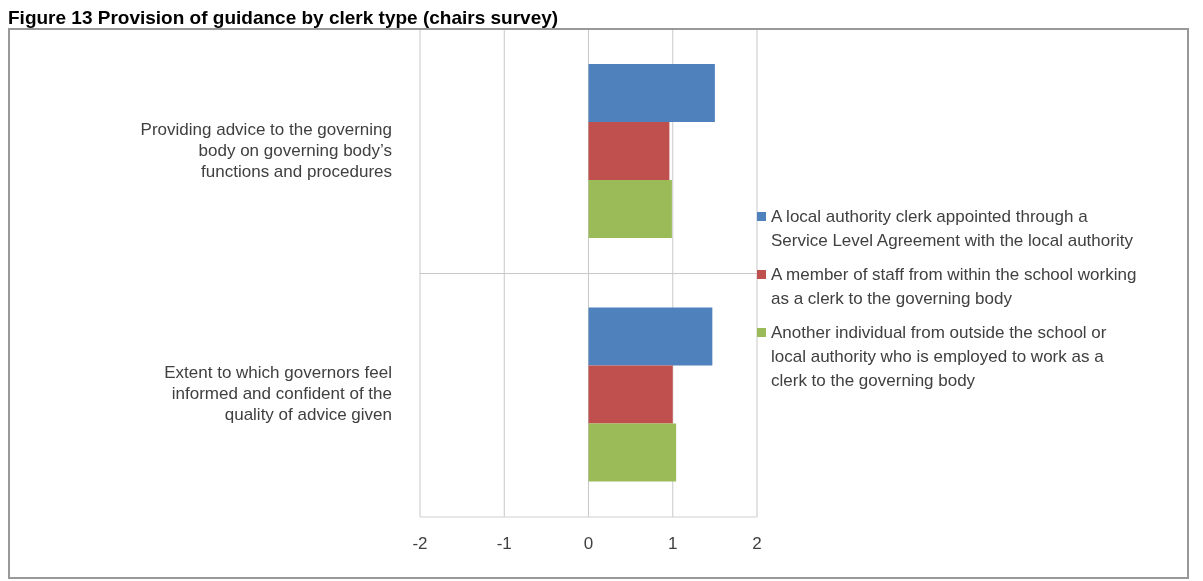 The image size is (1203, 581). I want to click on y-tick-label: Providing advice to the governing body on governing body’s functions and procedures, so click(266, 151).